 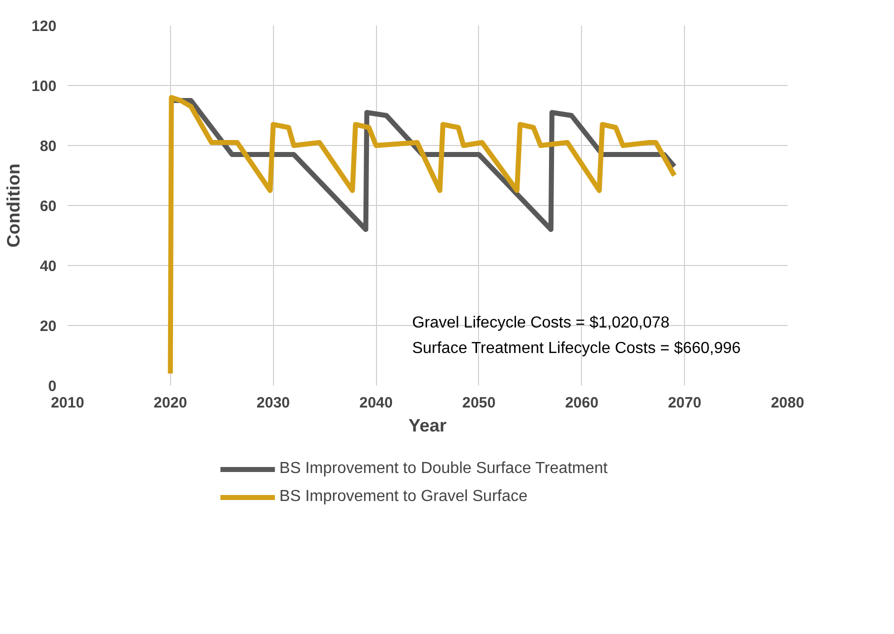 I want to click on x-tick-label: 2010, so click(x=67, y=403).